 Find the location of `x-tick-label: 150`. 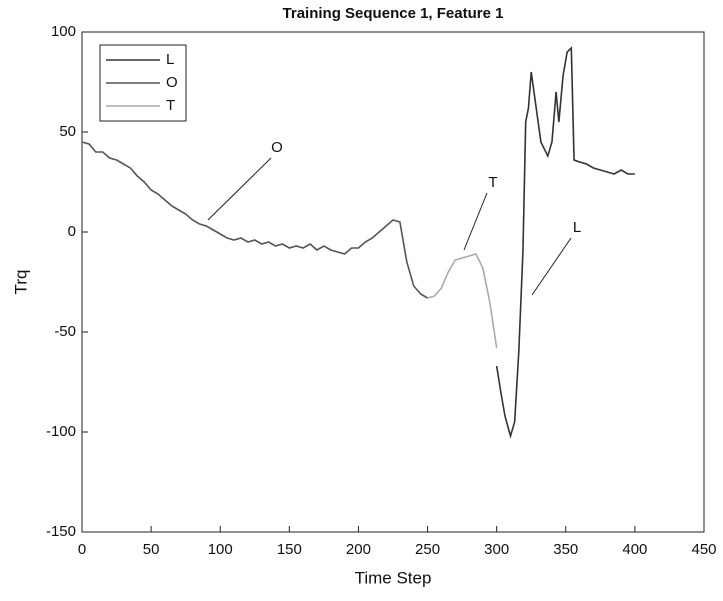

x-tick-label: 150 is located at coordinates (289, 549).